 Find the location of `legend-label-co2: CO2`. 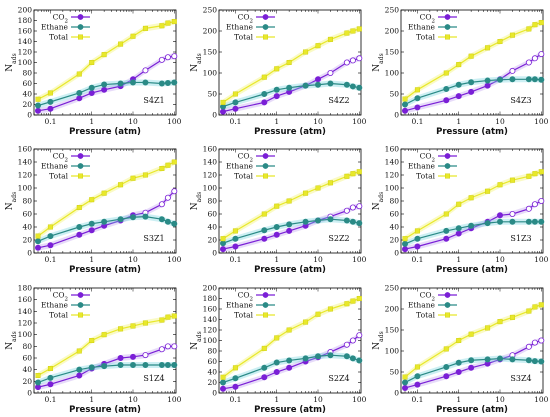

legend-label-co2: CO2 is located at coordinates (245, 19).